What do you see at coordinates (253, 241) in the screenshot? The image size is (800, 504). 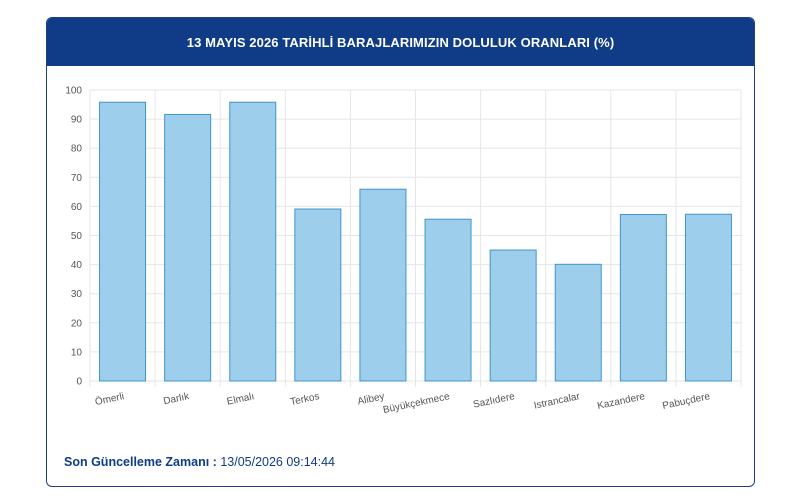 I see `bar-elmalı` at bounding box center [253, 241].